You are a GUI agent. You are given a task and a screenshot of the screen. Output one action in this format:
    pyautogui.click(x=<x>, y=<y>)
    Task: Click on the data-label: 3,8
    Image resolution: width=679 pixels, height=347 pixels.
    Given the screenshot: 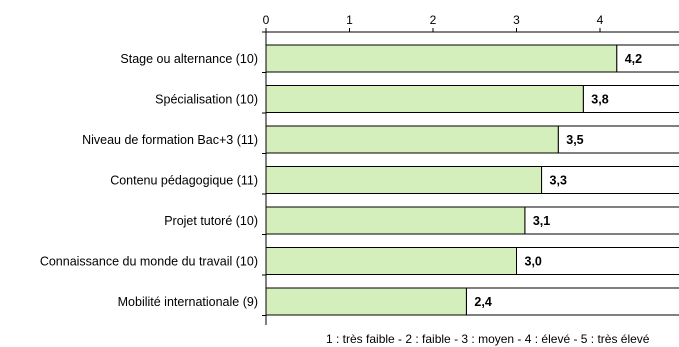 What is the action you would take?
    pyautogui.click(x=599, y=100)
    